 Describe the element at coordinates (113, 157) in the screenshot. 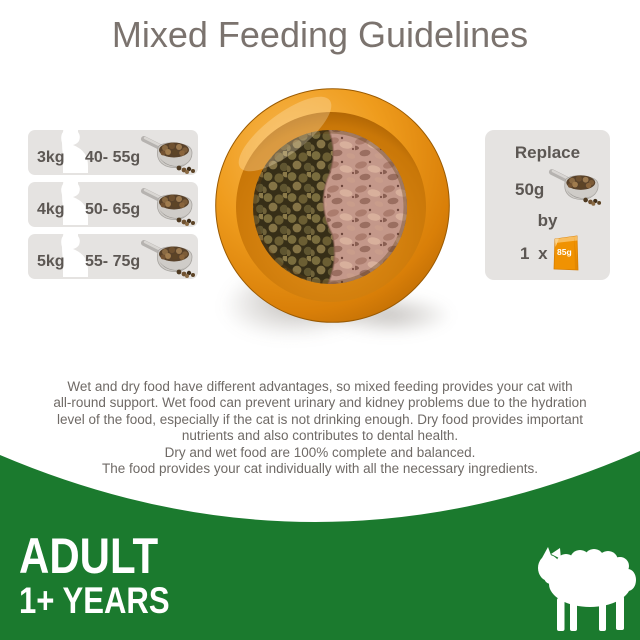

I see `amount-label: 40- 55g` at that location.